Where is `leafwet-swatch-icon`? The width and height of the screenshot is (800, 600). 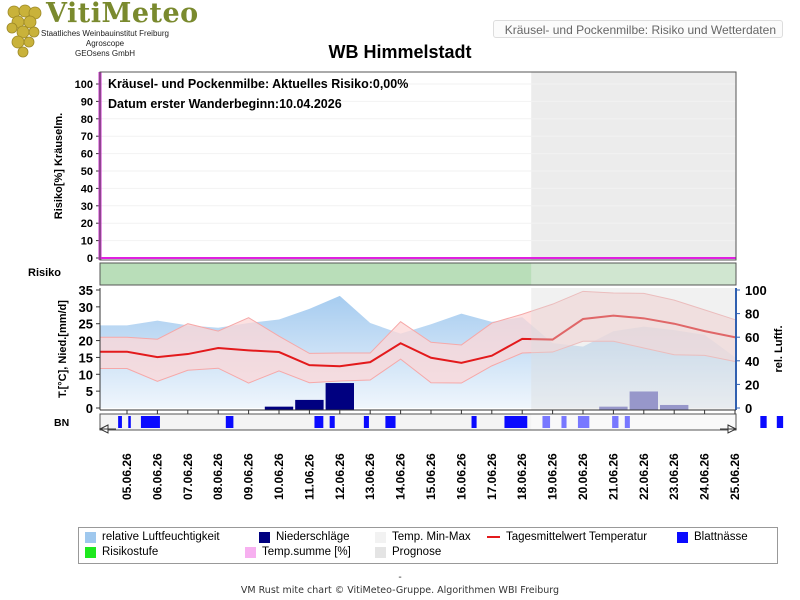 leafwet-swatch-icon is located at coordinates (682, 537).